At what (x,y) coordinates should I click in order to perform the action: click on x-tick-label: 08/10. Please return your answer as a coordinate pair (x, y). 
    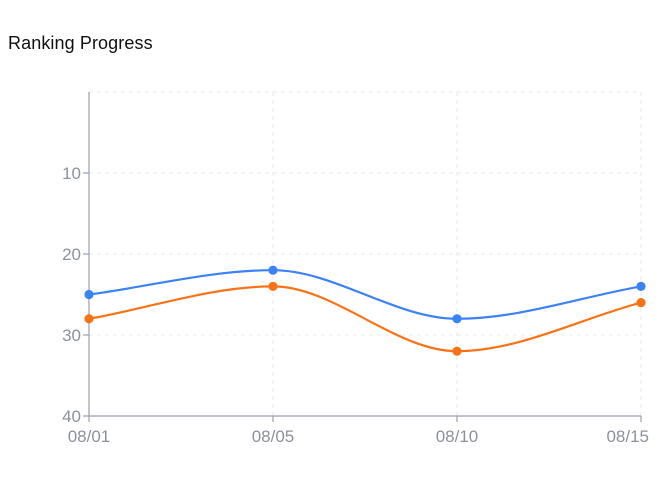
    Looking at the image, I should click on (457, 436).